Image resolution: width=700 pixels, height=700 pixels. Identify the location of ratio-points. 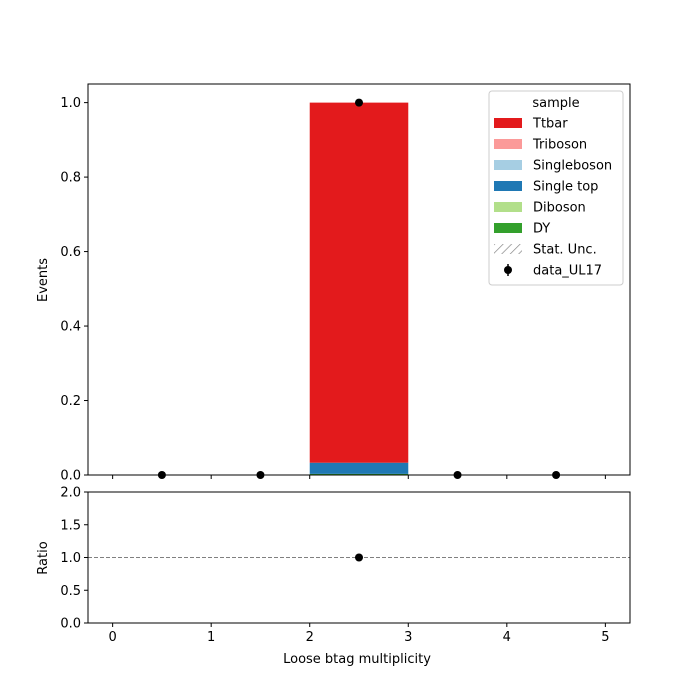
(359, 557).